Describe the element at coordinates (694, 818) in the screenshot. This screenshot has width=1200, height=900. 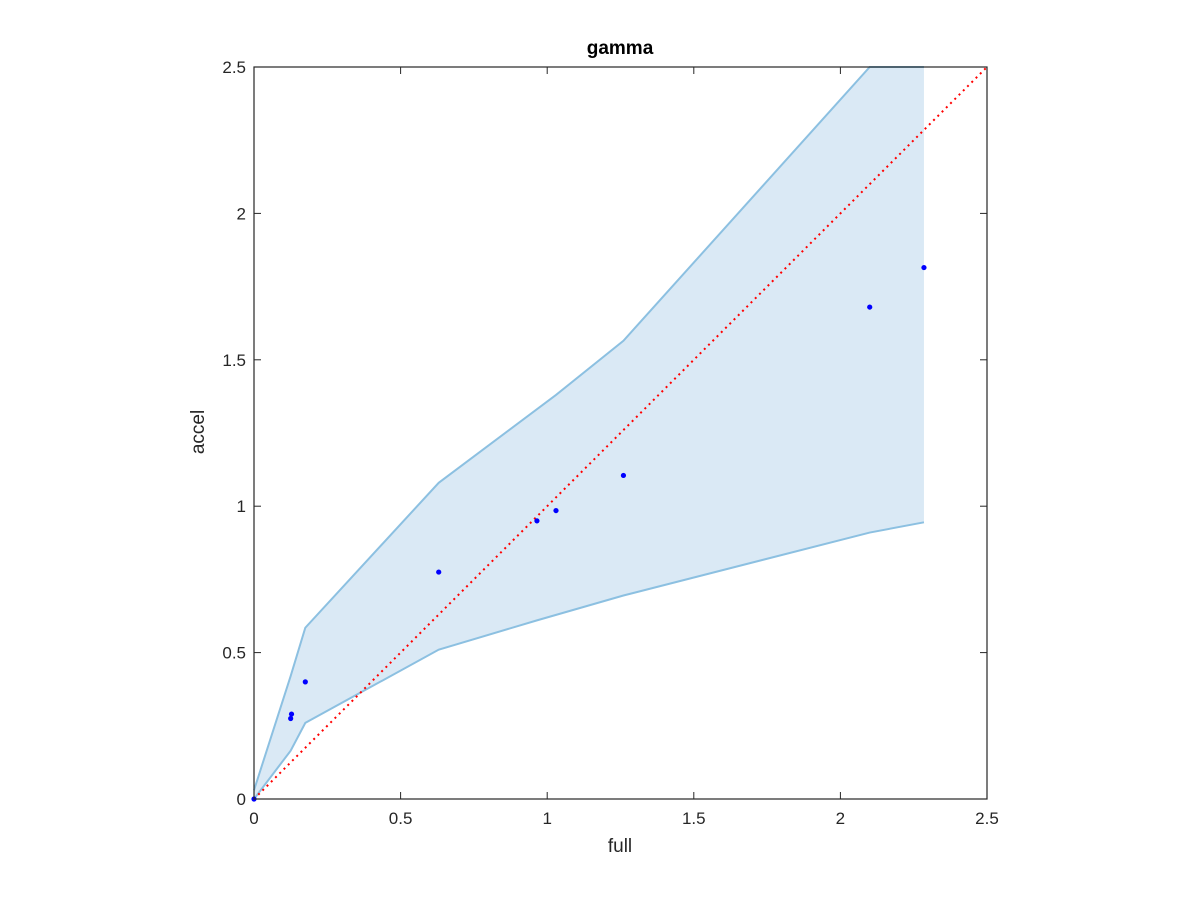
I see `x-tick-label: 1.5` at that location.